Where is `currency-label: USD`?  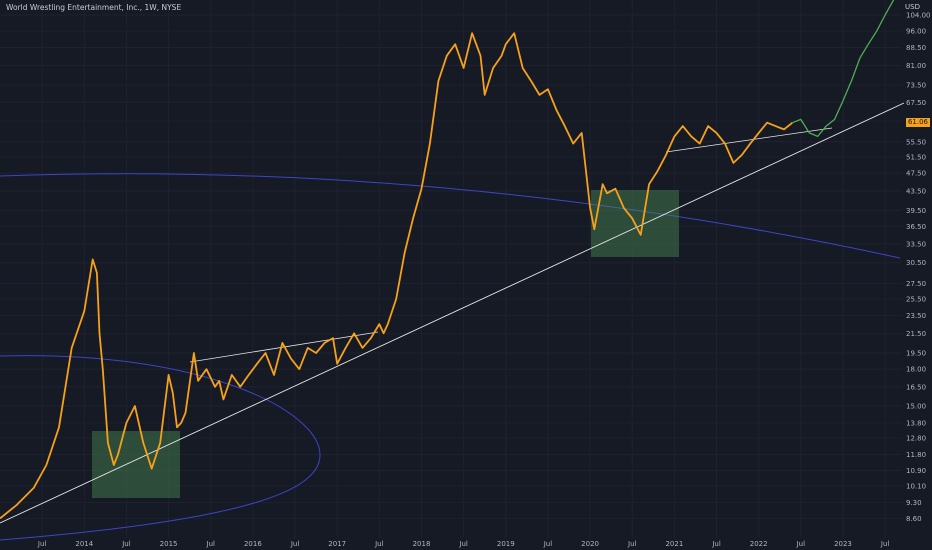 currency-label: USD is located at coordinates (912, 7).